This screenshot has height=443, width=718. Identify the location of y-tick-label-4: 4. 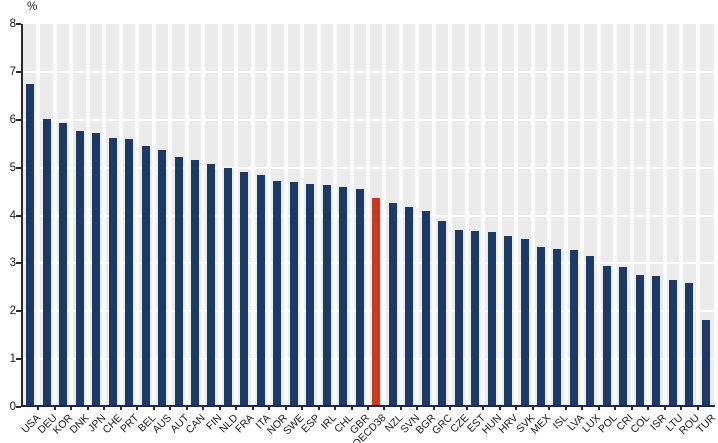
(12, 215).